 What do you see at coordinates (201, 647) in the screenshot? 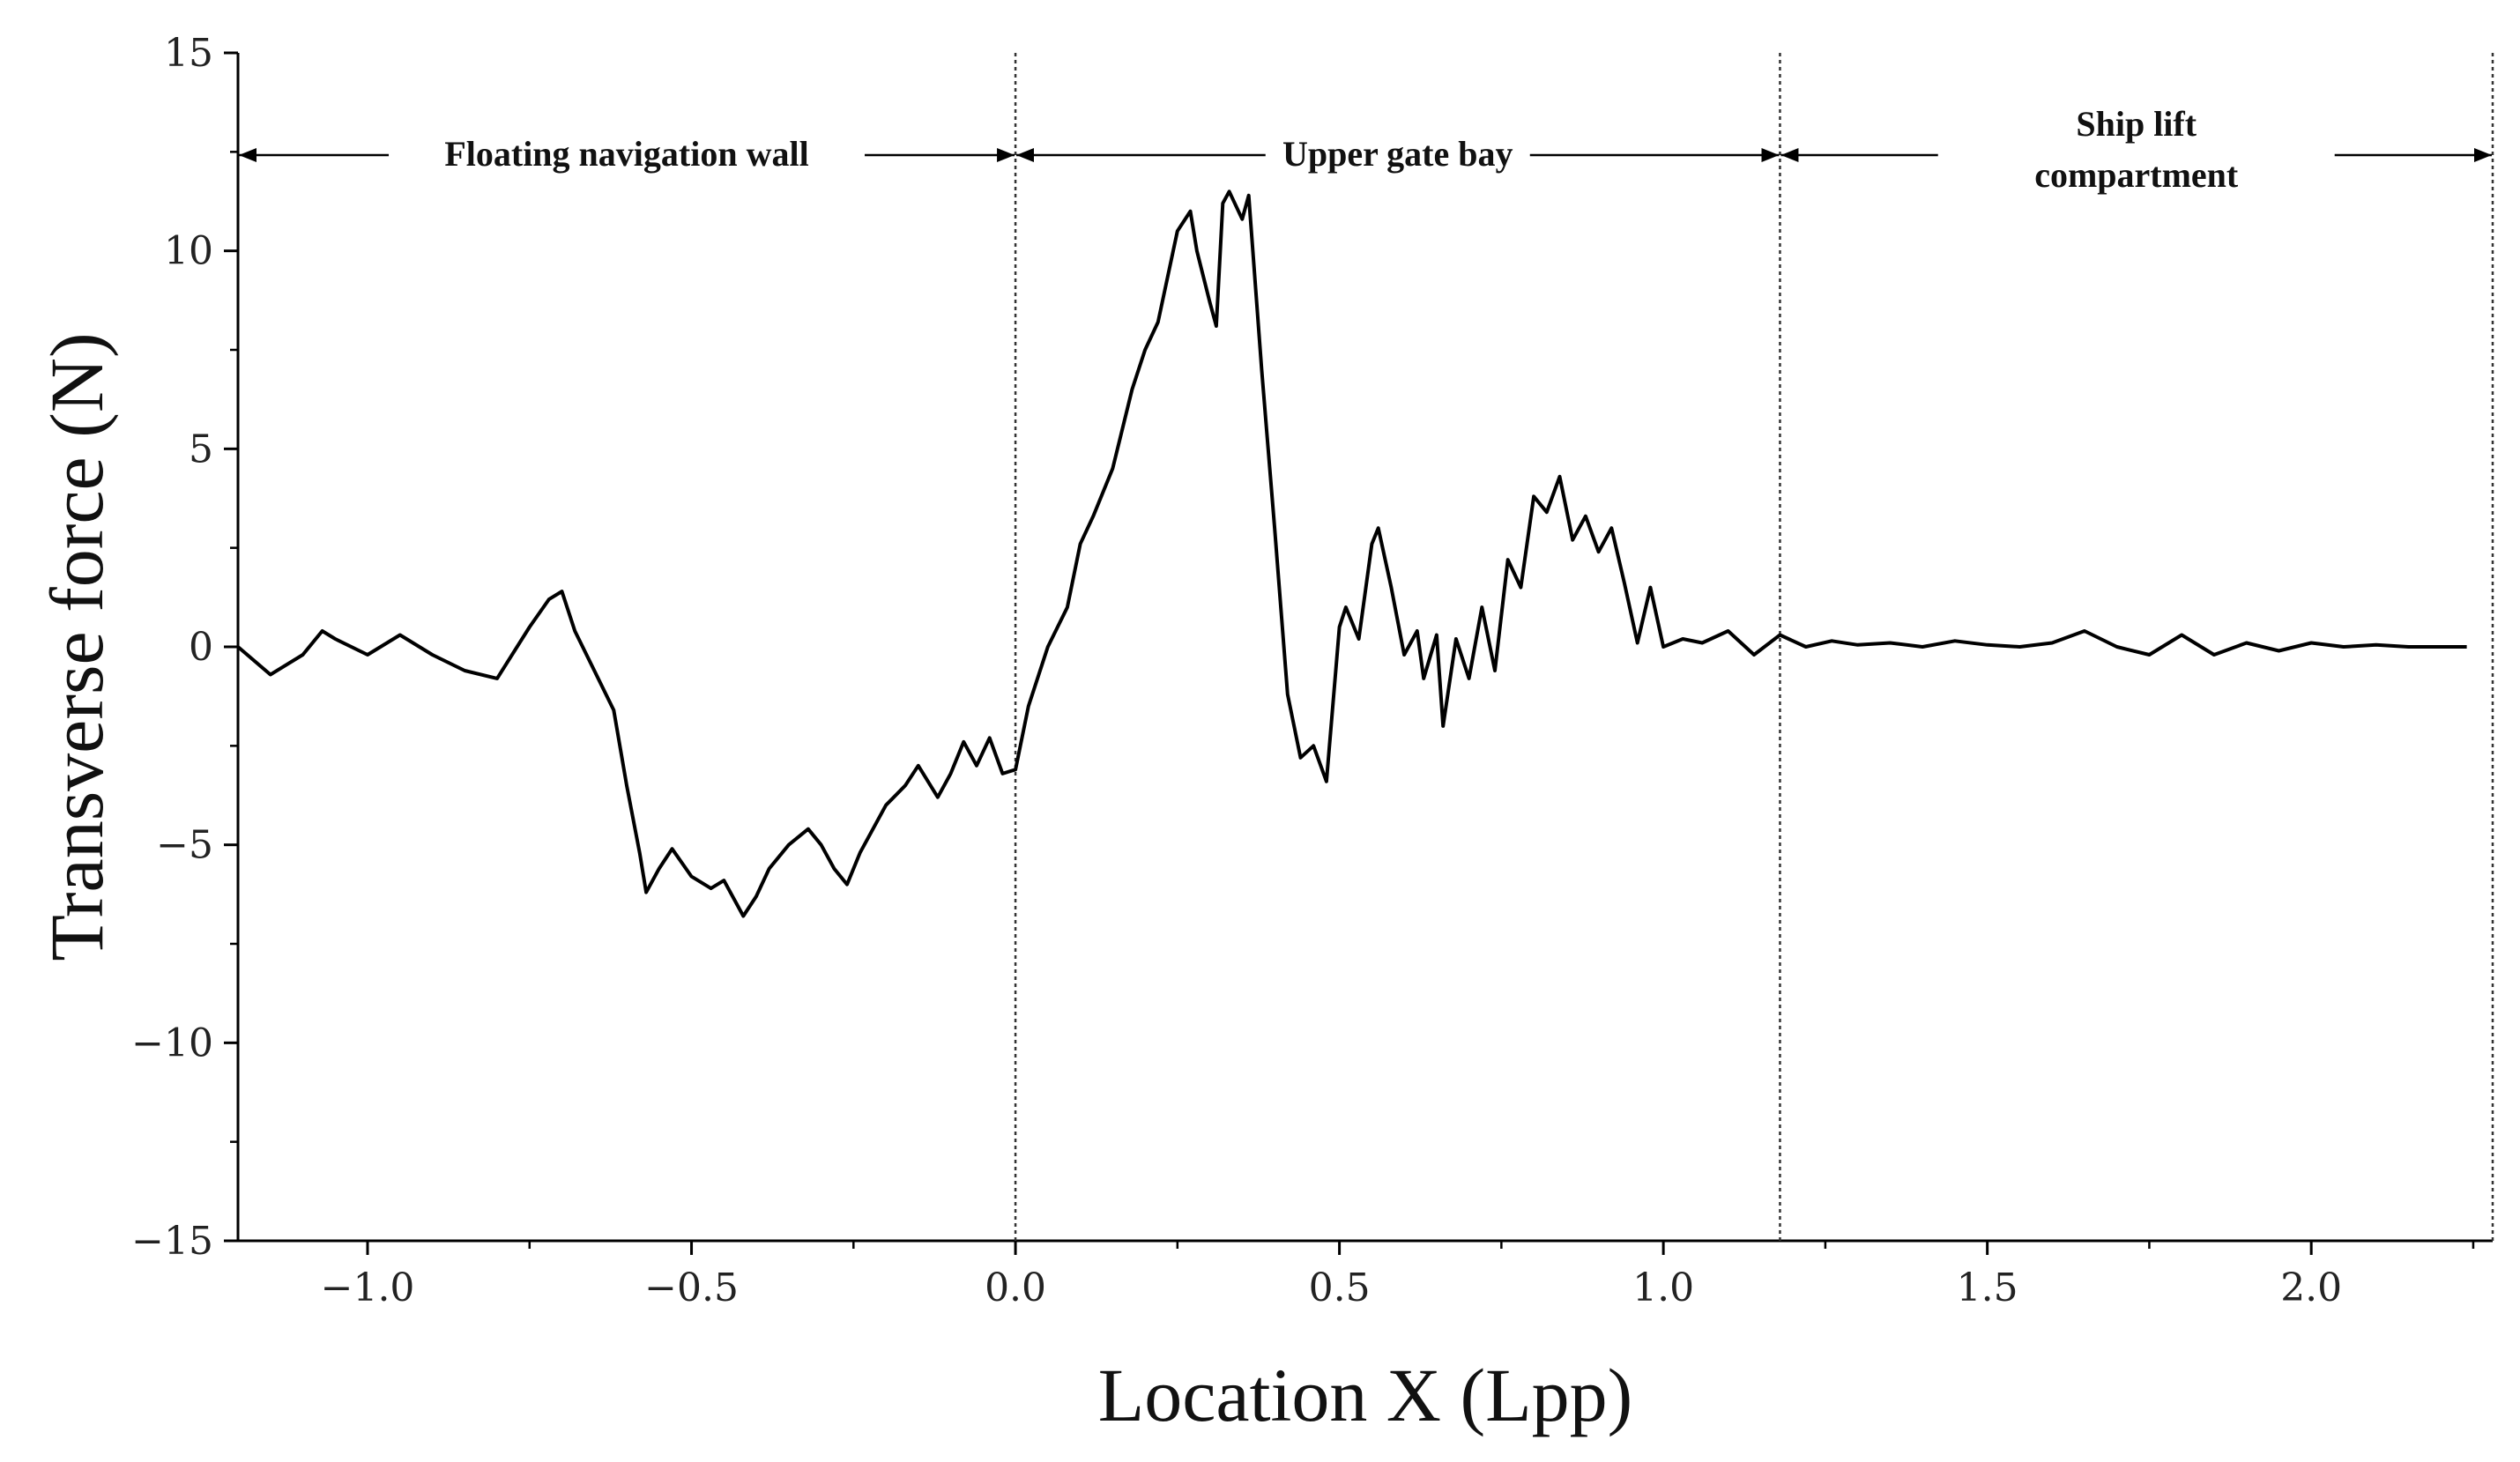
I see `y-tick-label: 0` at bounding box center [201, 647].